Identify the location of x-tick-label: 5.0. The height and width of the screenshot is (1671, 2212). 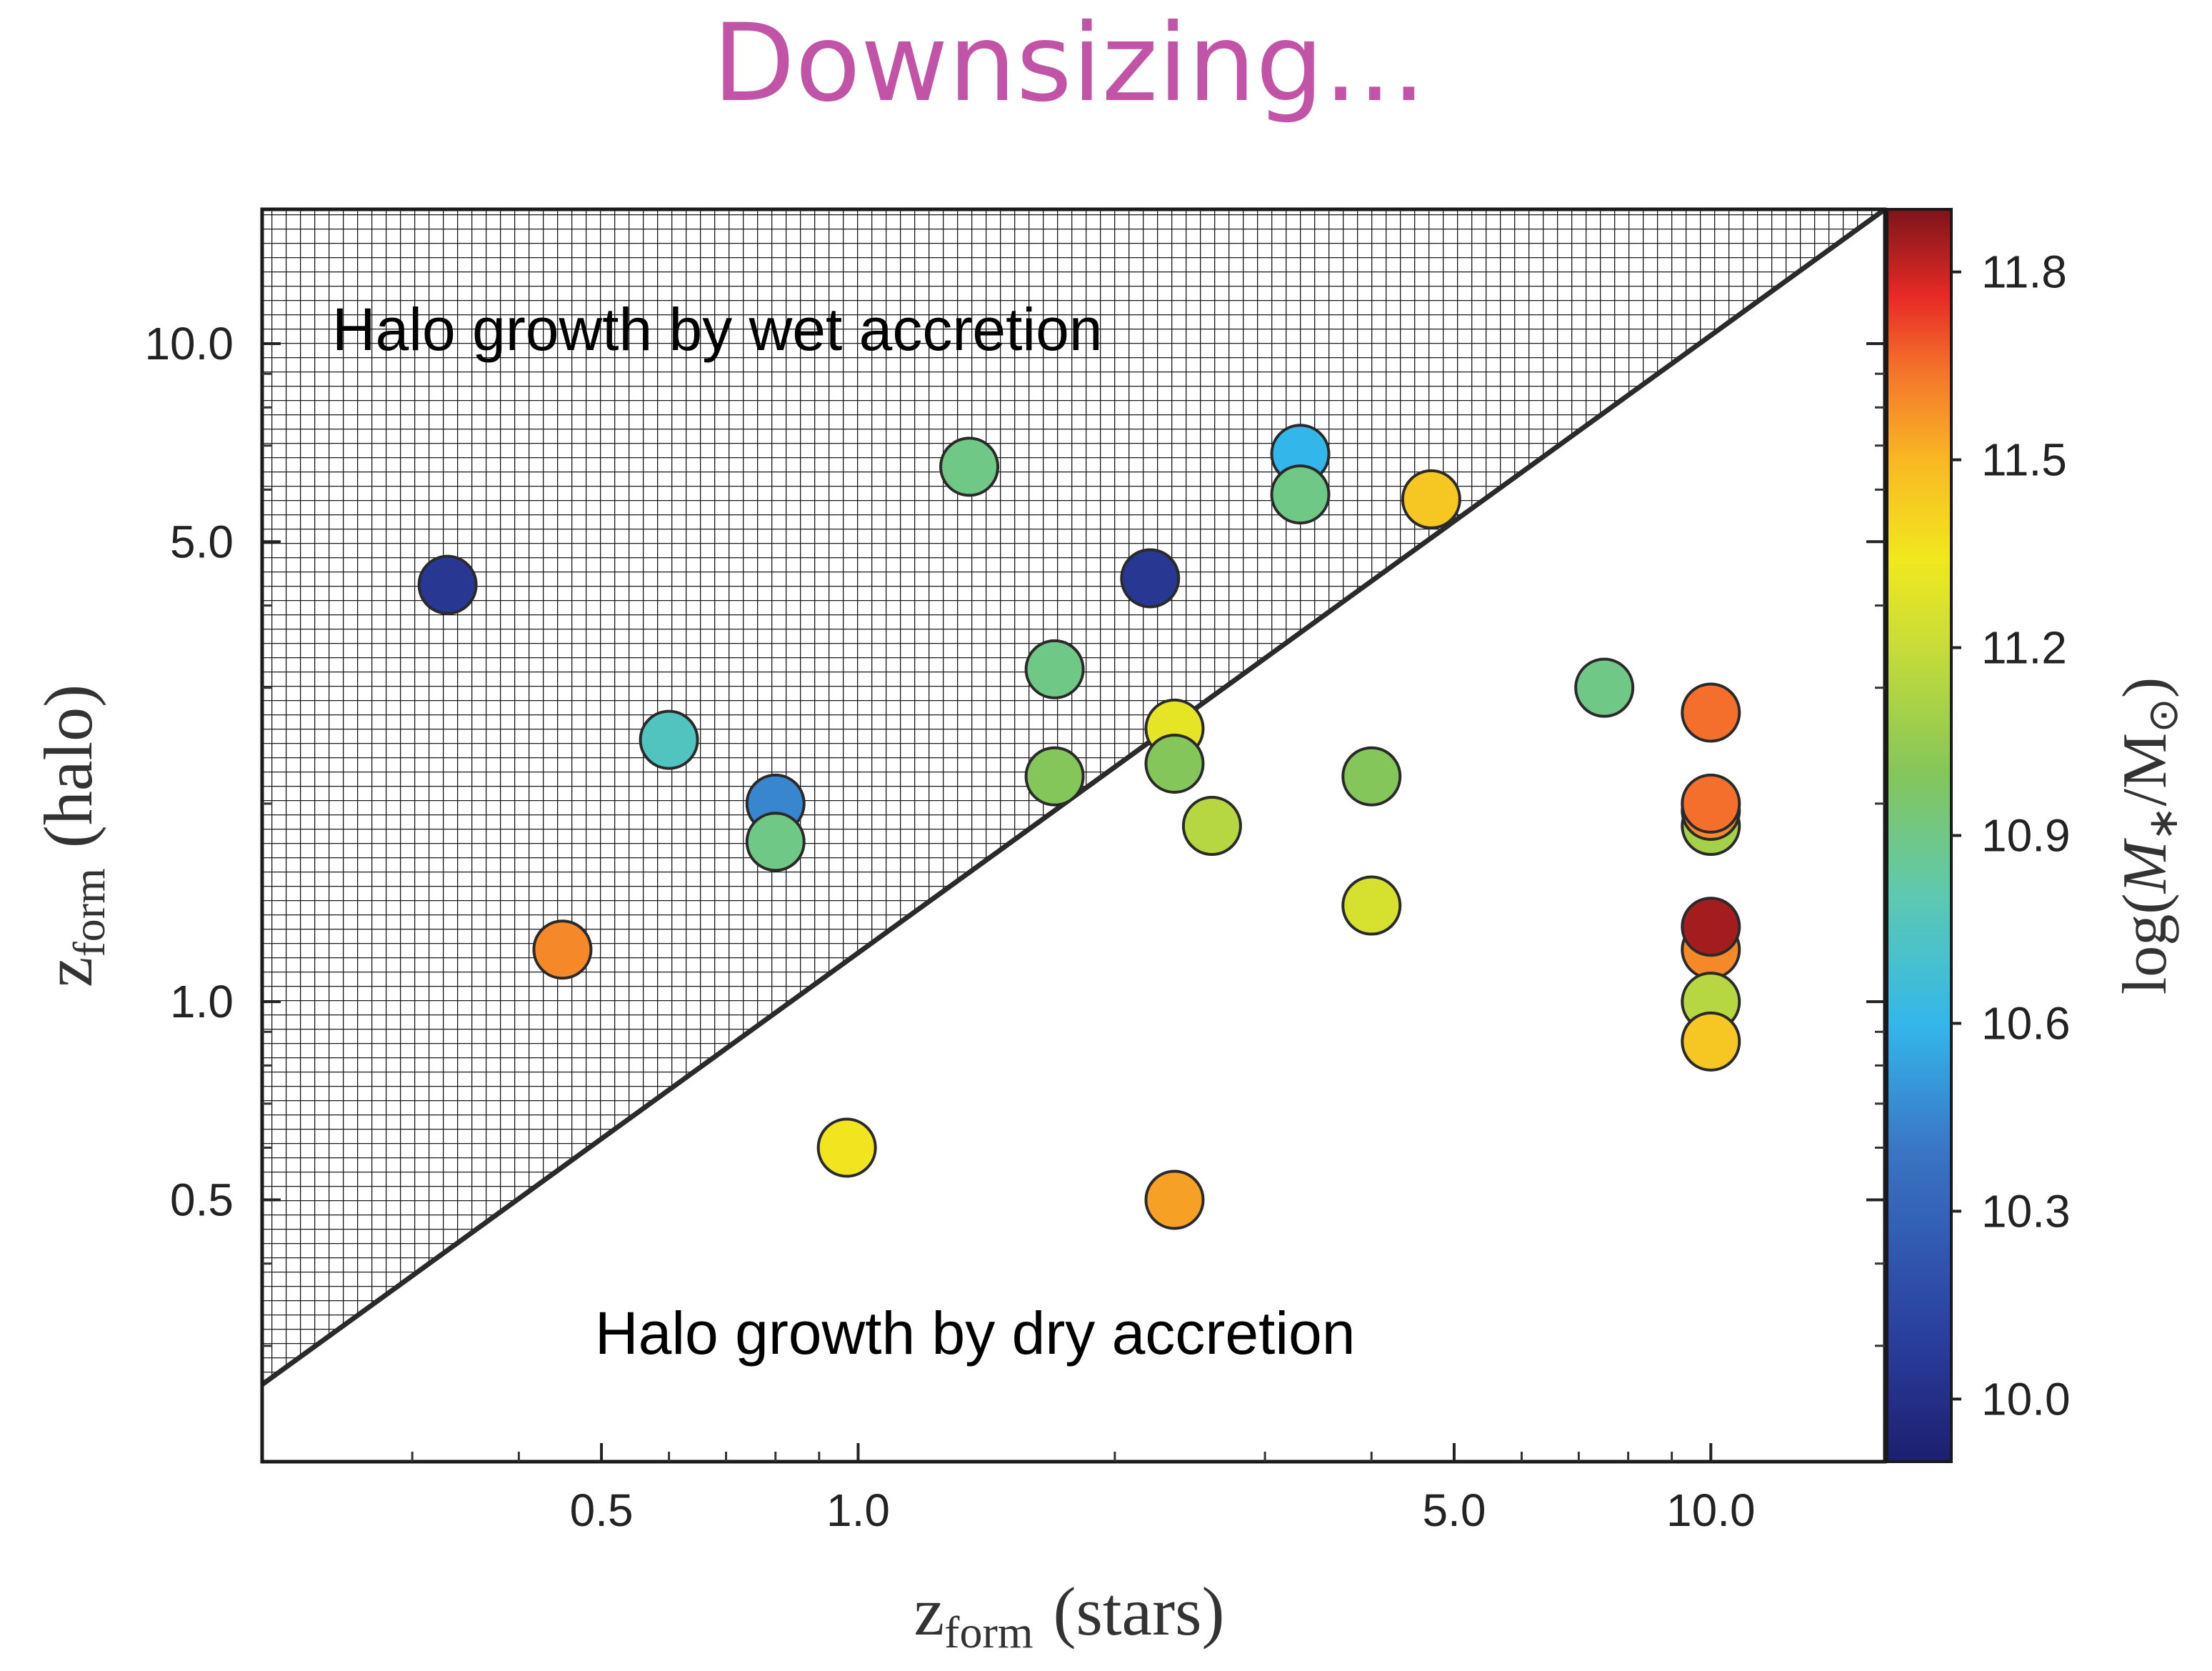
(1454, 1511).